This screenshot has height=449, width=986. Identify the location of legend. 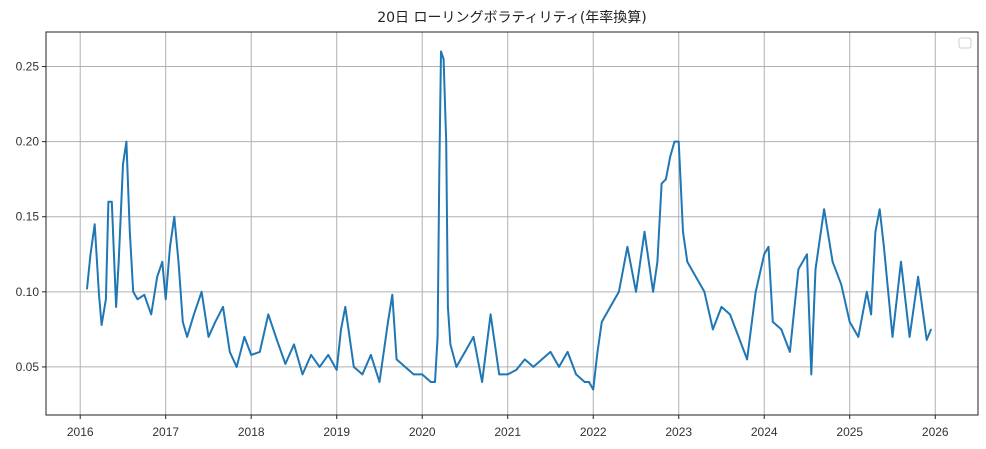
(965, 43).